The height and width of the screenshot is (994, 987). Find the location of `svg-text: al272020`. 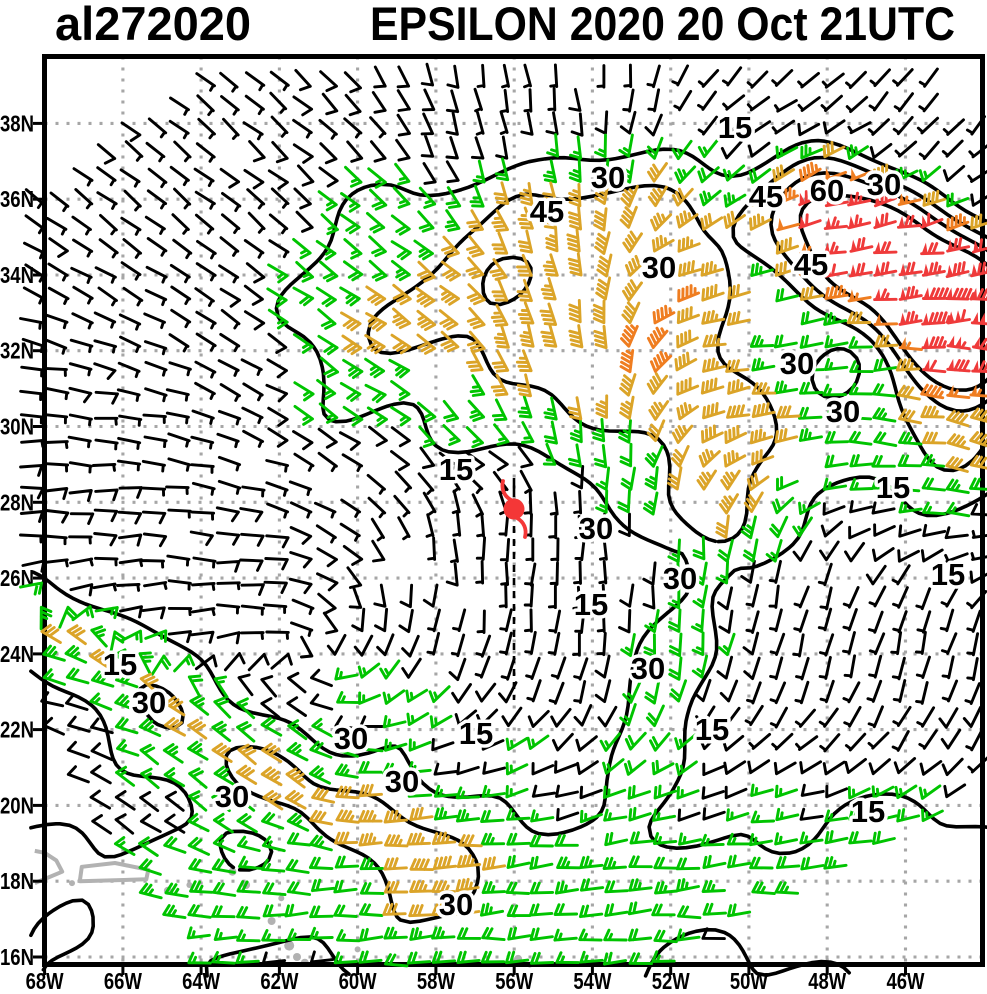

svg-text: al272020 is located at coordinates (153, 25).